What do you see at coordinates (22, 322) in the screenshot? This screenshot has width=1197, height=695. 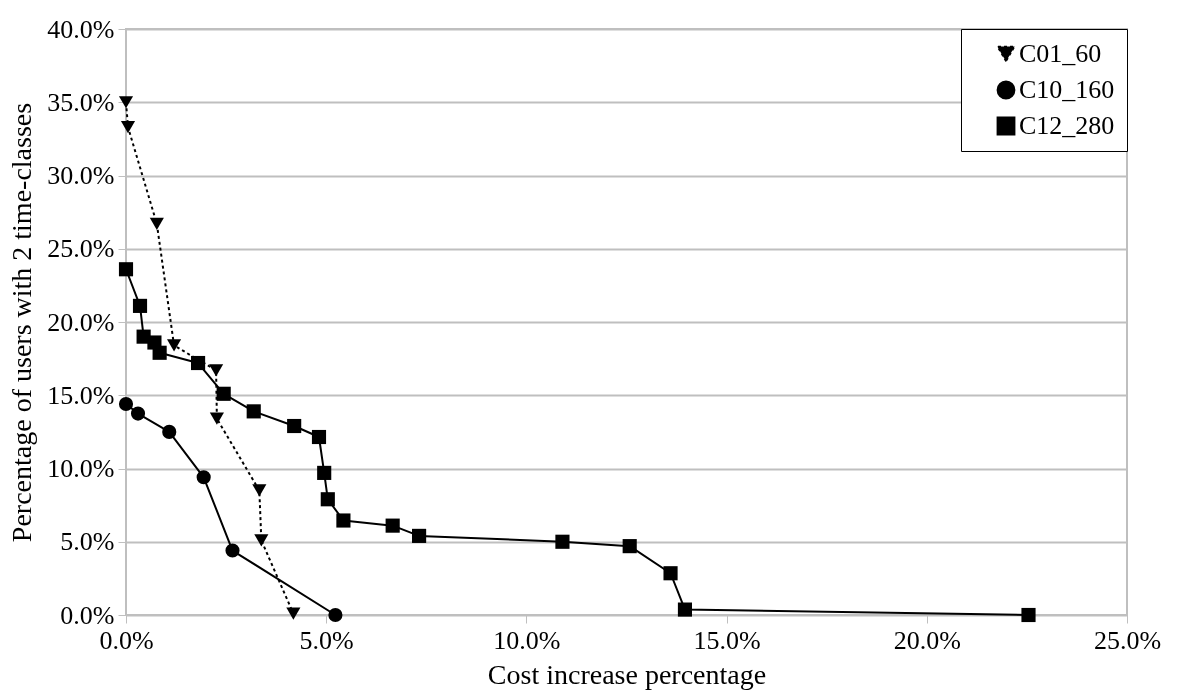 I see `y-axis-title: Percentage of users with 2 time-classes` at bounding box center [22, 322].